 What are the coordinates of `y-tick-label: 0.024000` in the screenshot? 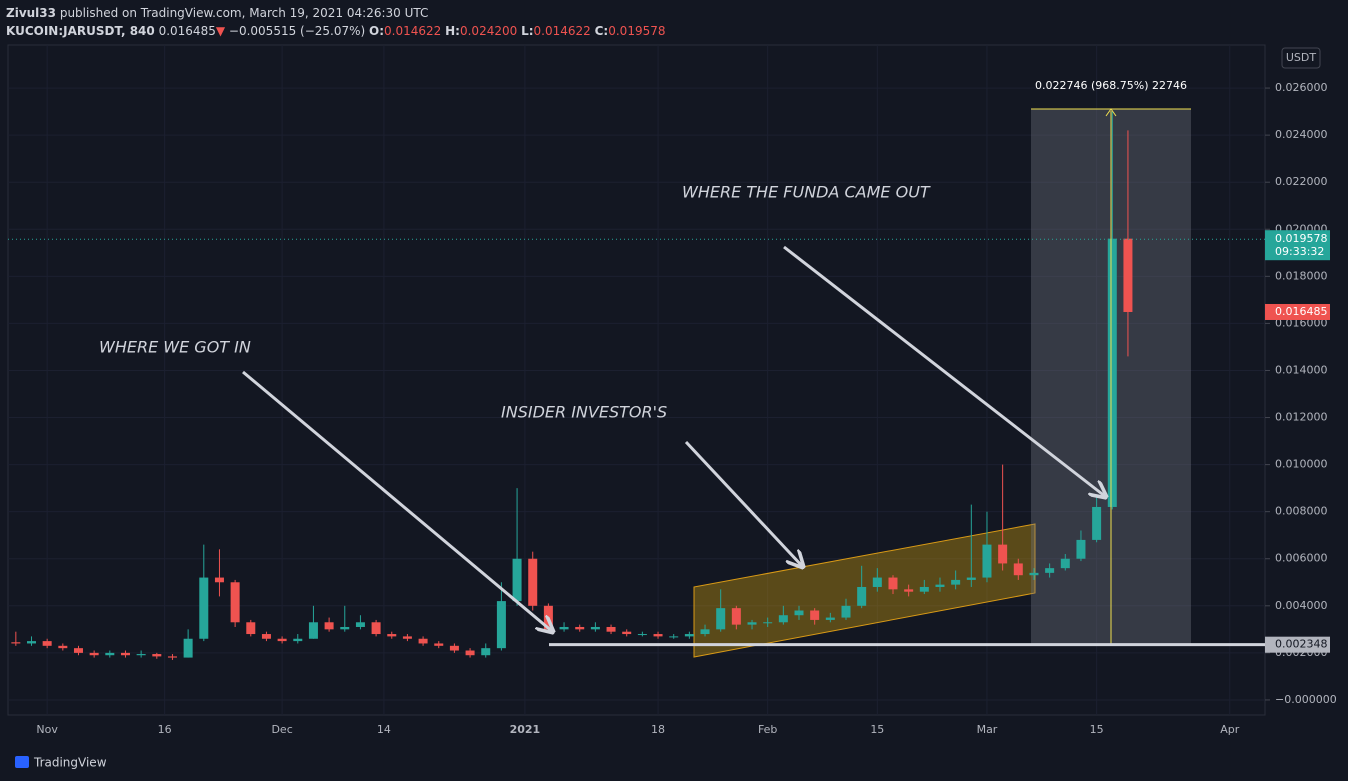 It's located at (1301, 134).